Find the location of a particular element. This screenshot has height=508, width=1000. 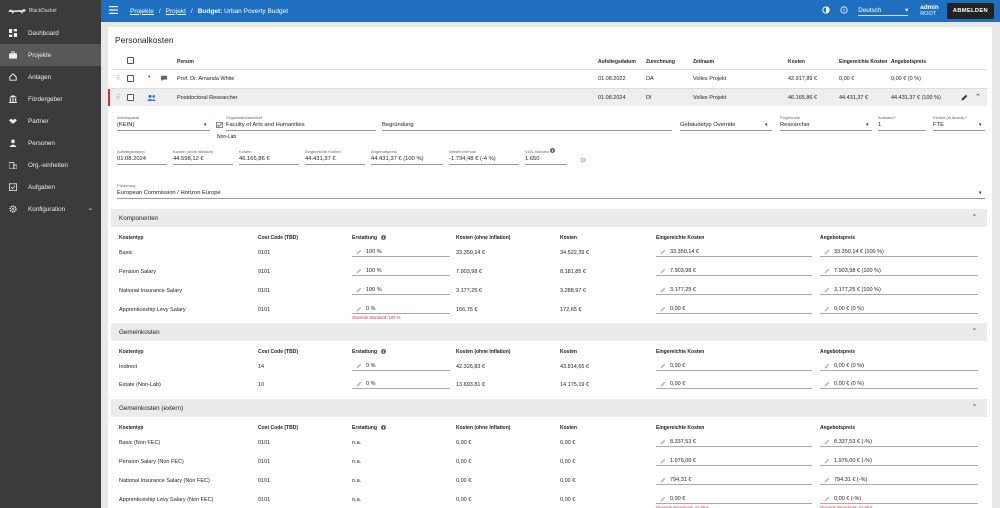

select-all-checkbox is located at coordinates (130, 60).